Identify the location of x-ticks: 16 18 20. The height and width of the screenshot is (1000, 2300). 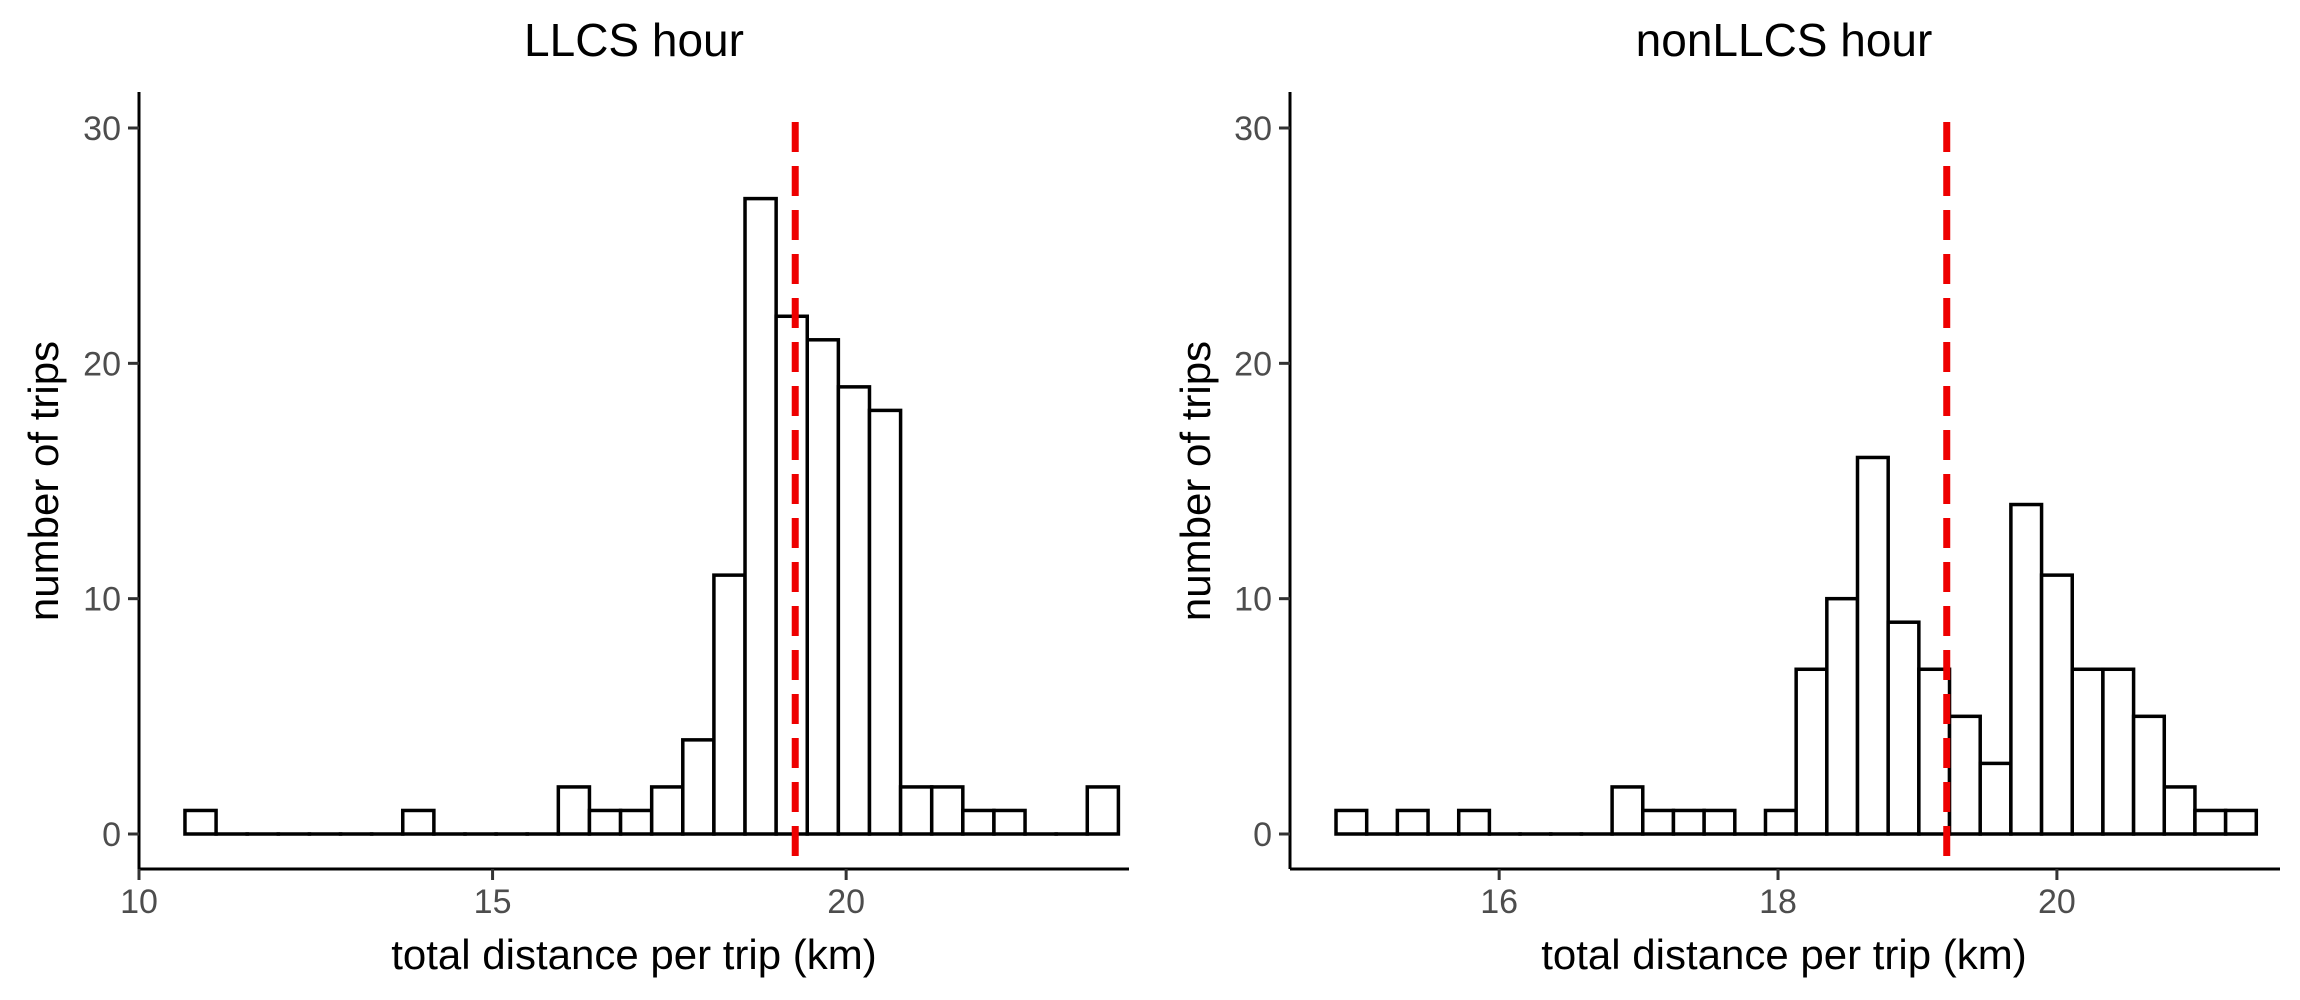
(1778, 895).